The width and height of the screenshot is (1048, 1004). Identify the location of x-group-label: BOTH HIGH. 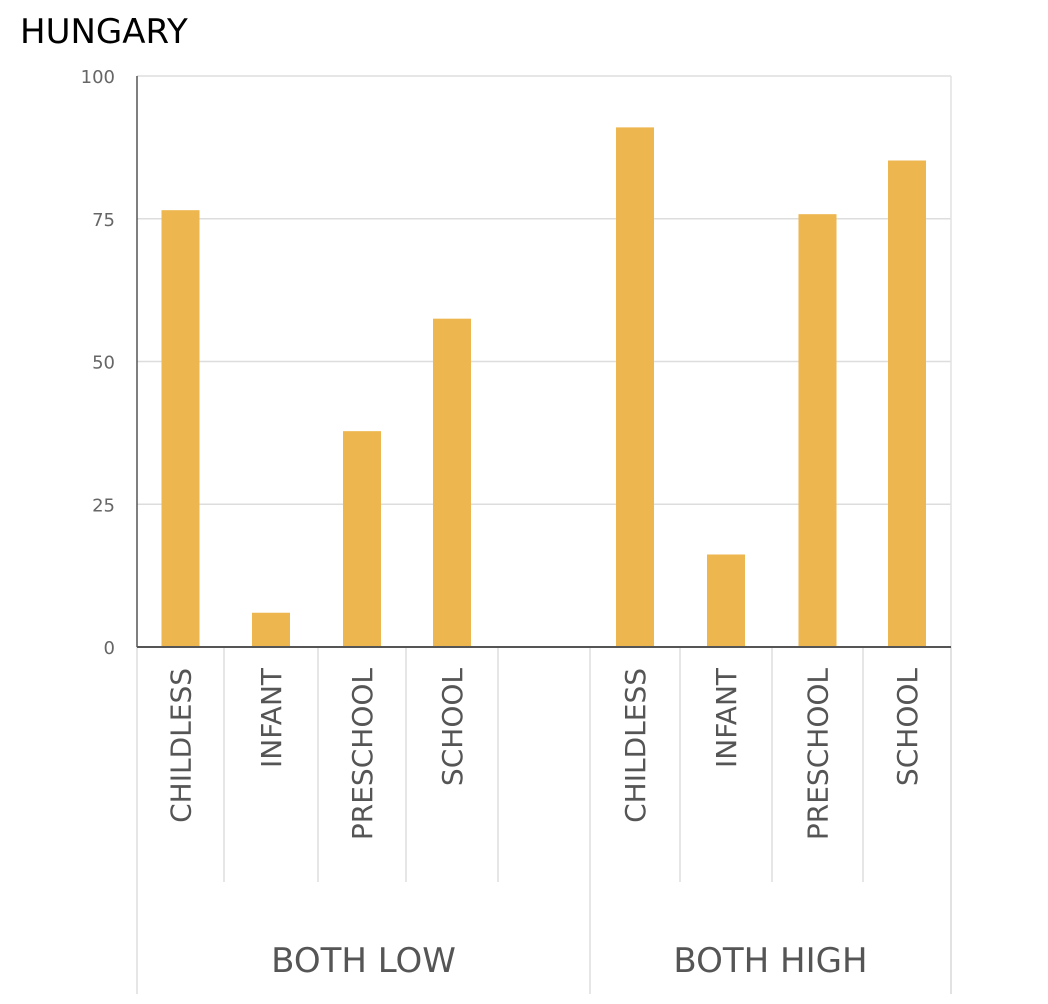
(770, 961).